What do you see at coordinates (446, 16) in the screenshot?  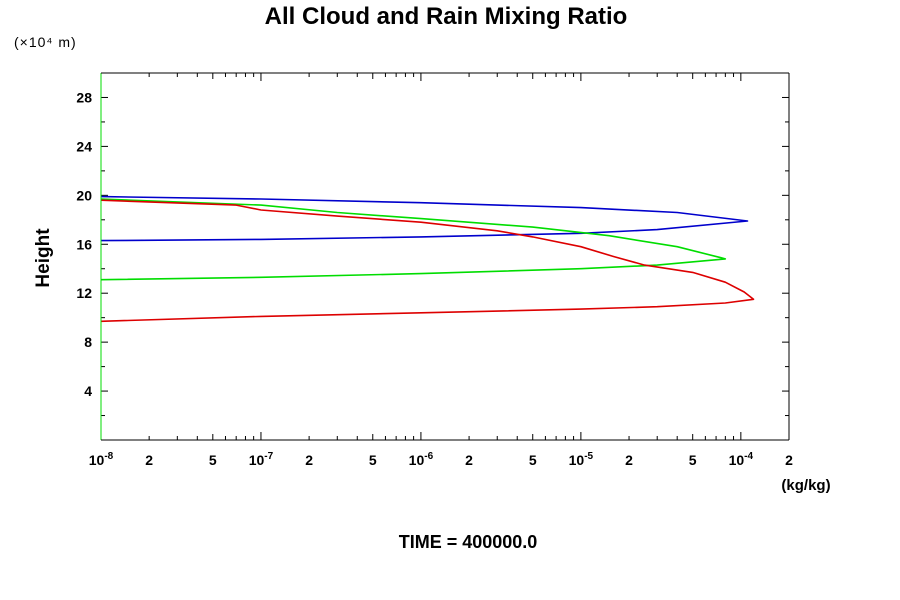 I see `chart-title: All Cloud and Rain Mixing Ratio` at bounding box center [446, 16].